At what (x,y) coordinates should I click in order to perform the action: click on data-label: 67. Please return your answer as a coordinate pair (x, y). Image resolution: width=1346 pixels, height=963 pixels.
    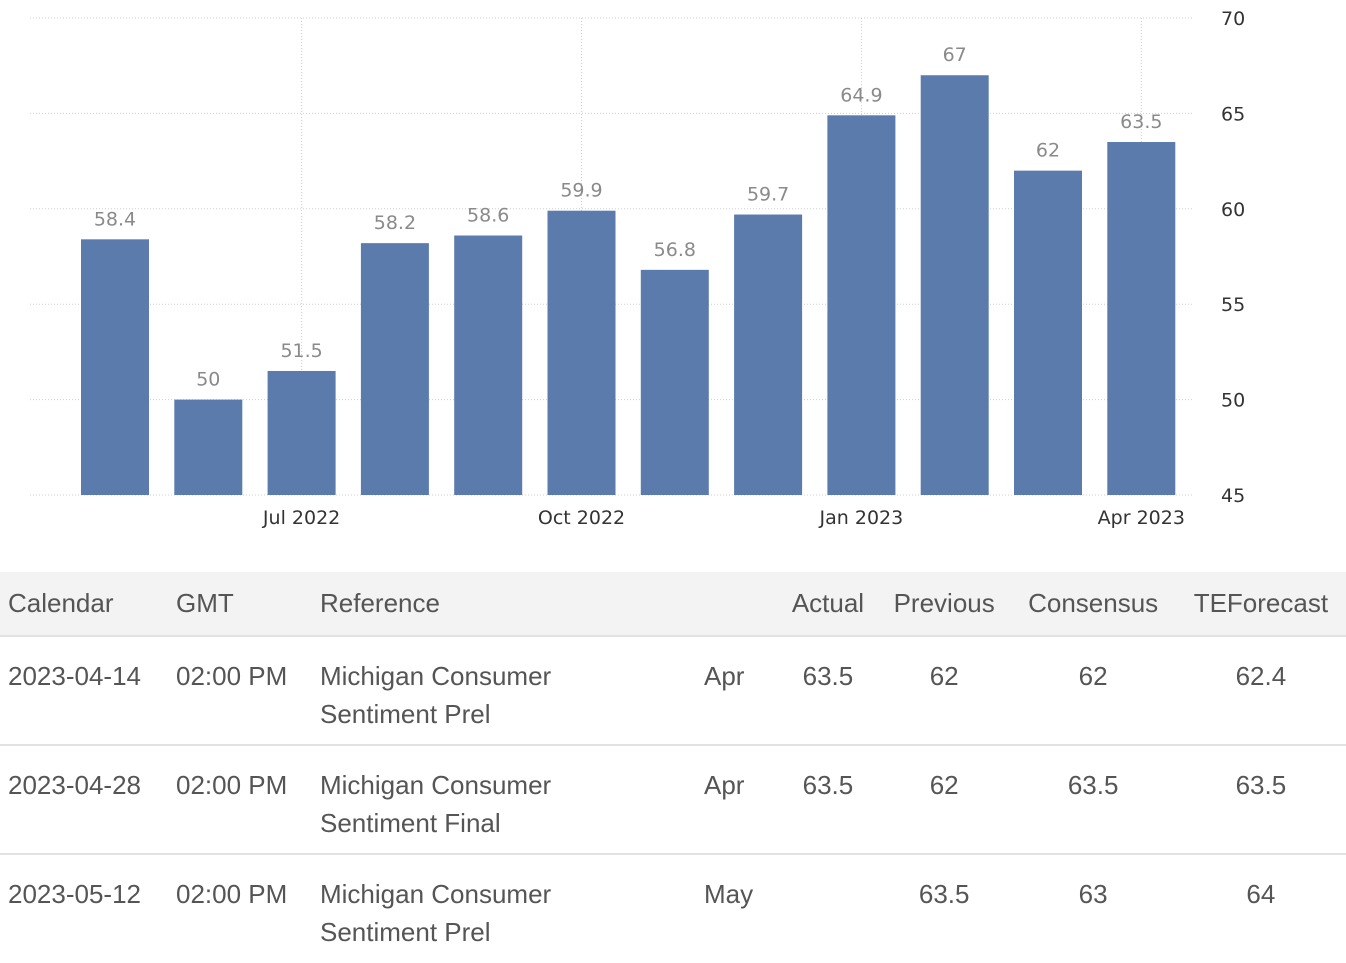
    Looking at the image, I should click on (955, 55).